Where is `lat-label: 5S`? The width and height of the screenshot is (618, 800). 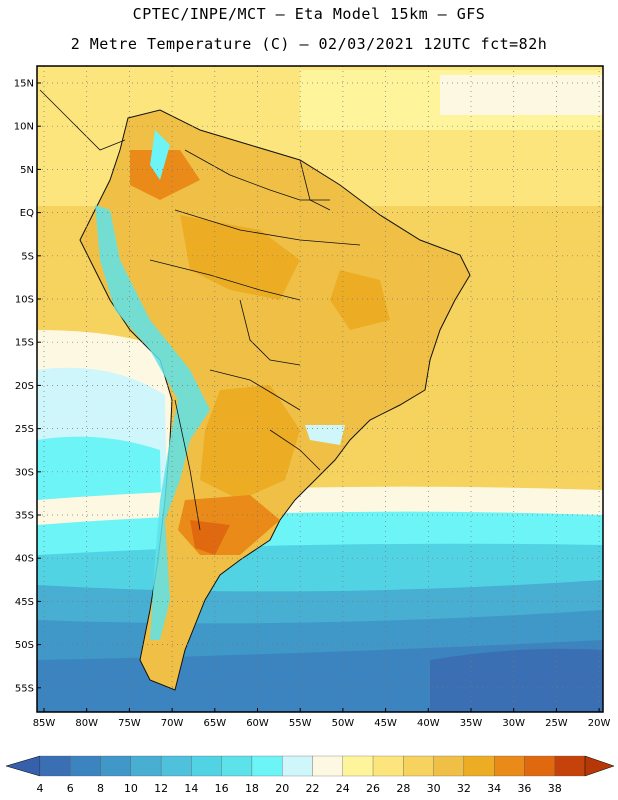
lat-label: 5S is located at coordinates (27, 256).